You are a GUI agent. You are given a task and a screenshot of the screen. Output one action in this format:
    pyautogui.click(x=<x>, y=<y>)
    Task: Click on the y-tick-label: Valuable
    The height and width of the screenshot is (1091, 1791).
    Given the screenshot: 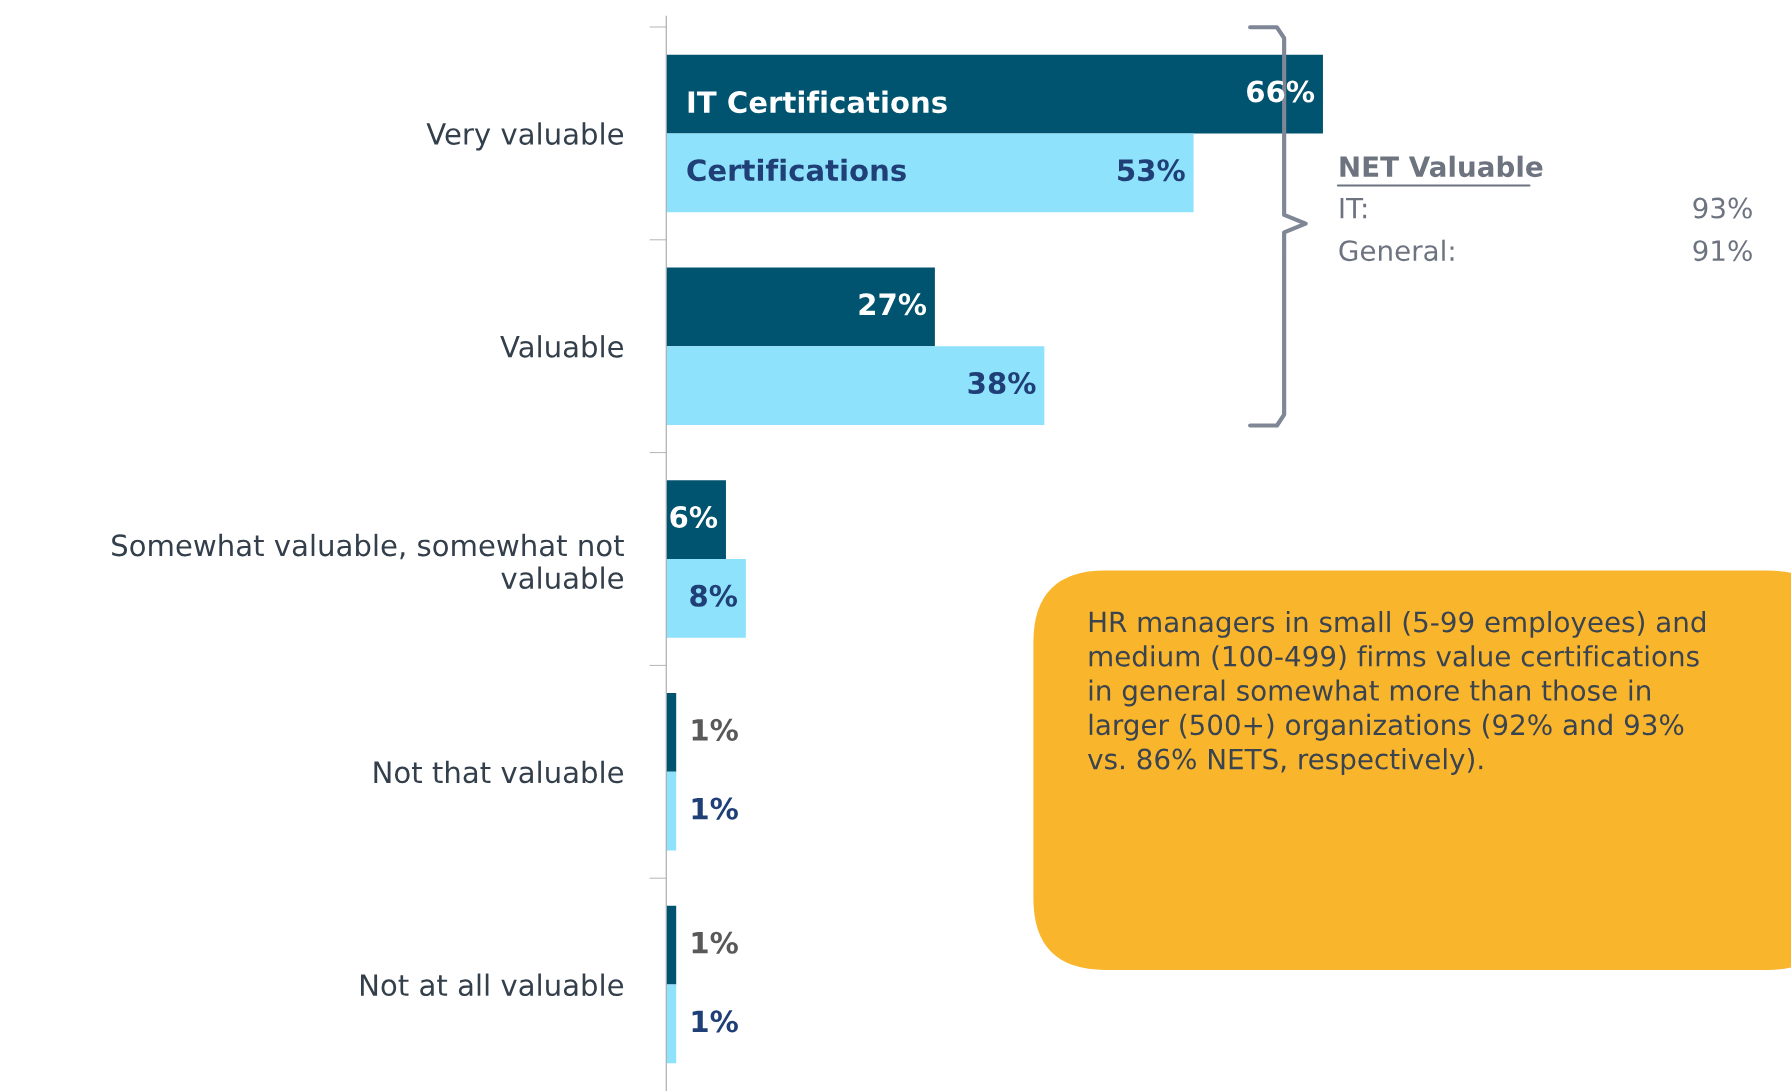 What is the action you would take?
    pyautogui.click(x=562, y=346)
    